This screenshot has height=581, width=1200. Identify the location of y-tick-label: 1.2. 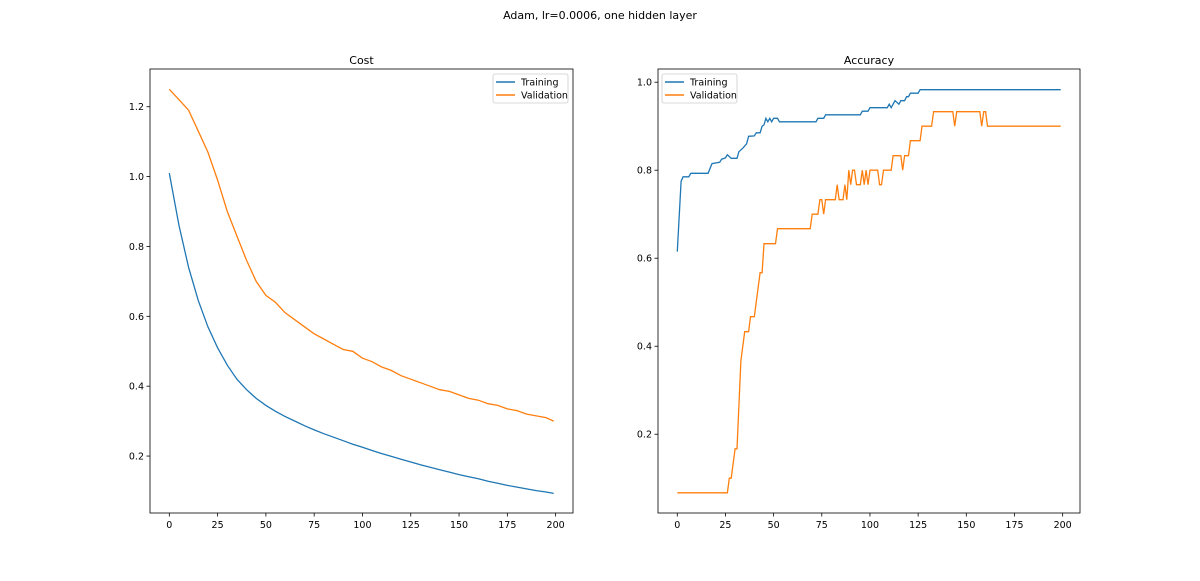
(136, 107).